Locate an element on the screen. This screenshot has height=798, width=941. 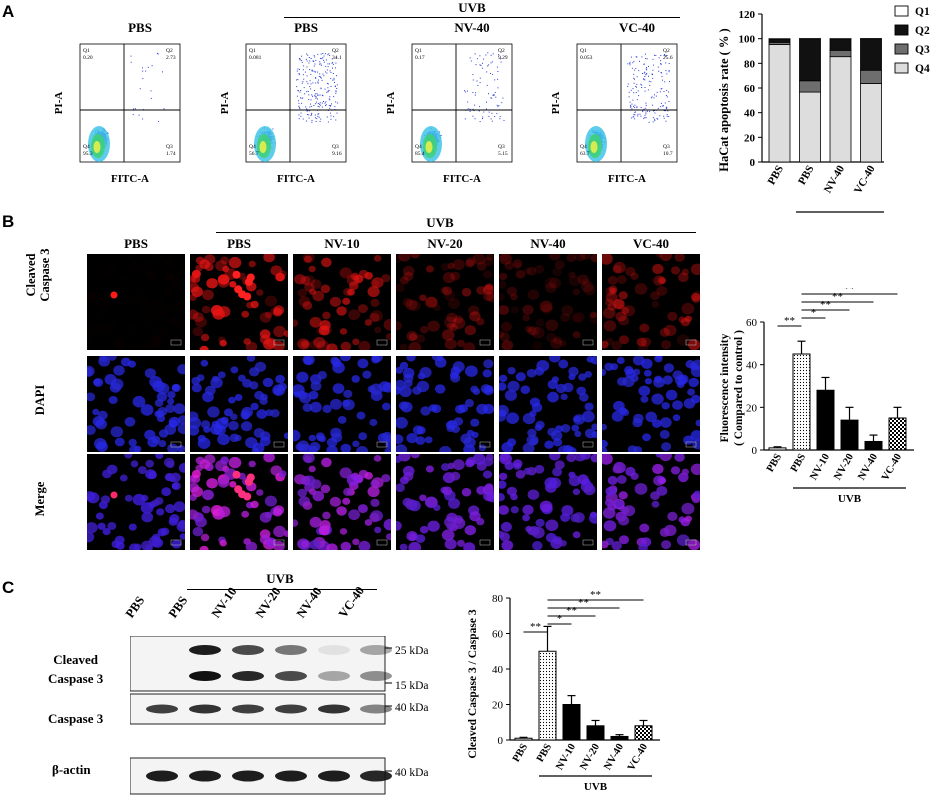
chart-a-ytick-label: 80 is located at coordinates (750, 64).